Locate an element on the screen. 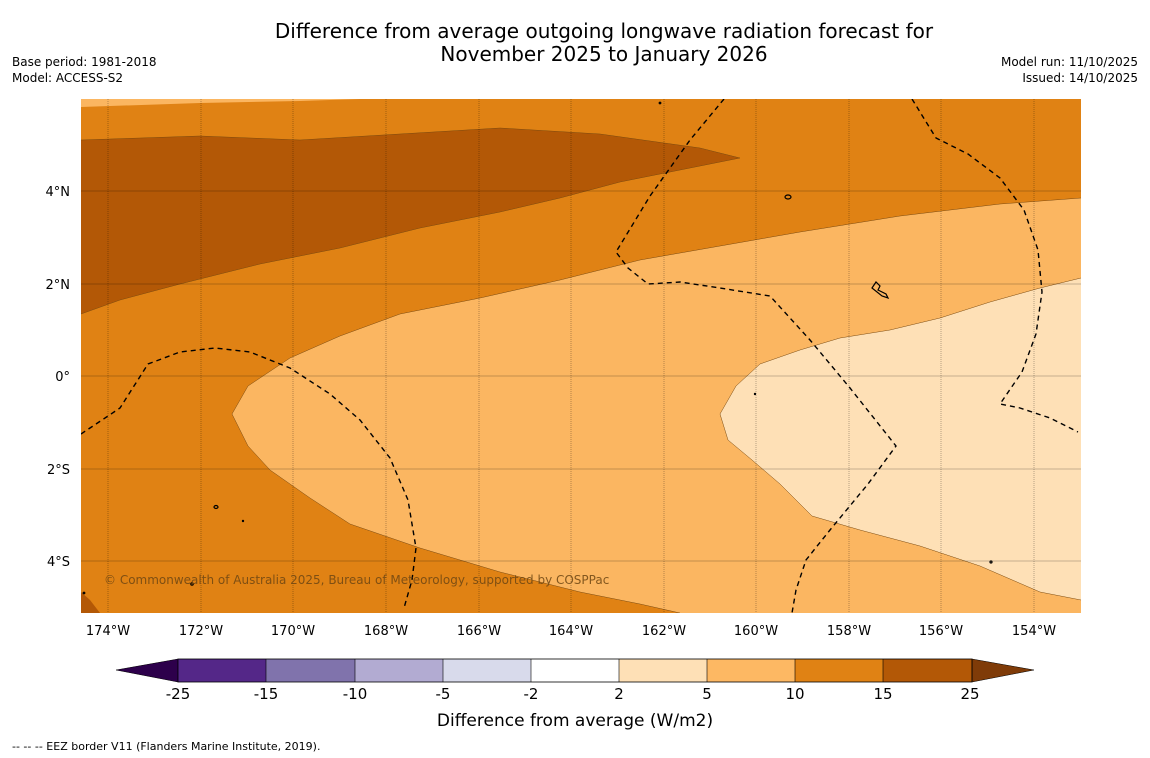 The width and height of the screenshot is (1150, 758). lat-label: 2°N is located at coordinates (58, 285).